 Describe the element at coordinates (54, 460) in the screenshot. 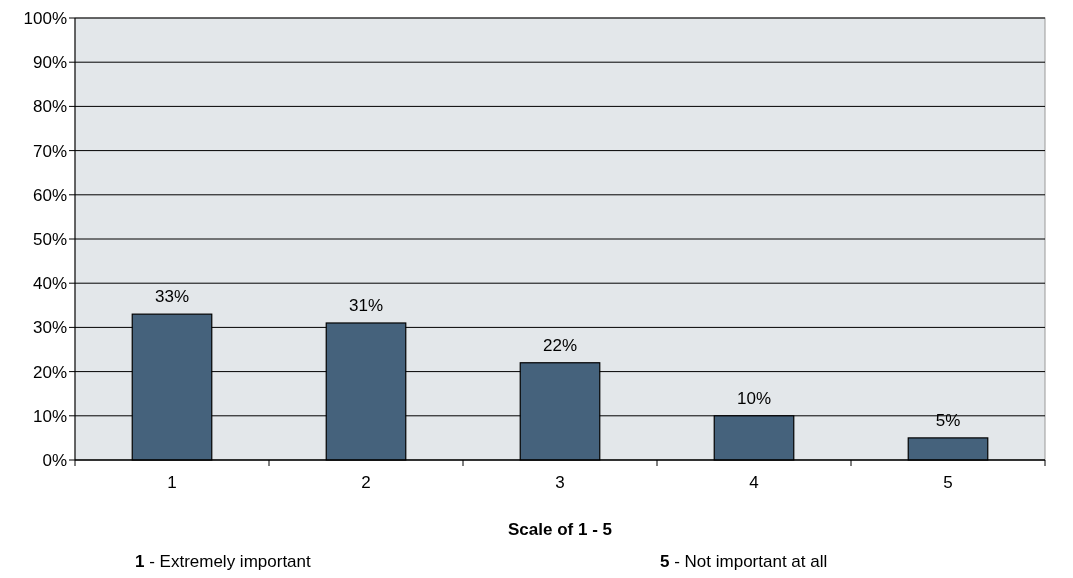

I see `y-tick-label: 0%` at that location.